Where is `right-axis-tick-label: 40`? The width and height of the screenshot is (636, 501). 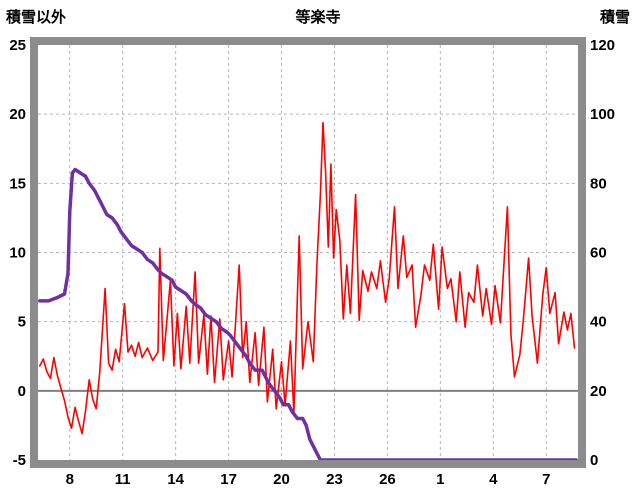 right-axis-tick-label: 40 is located at coordinates (598, 322).